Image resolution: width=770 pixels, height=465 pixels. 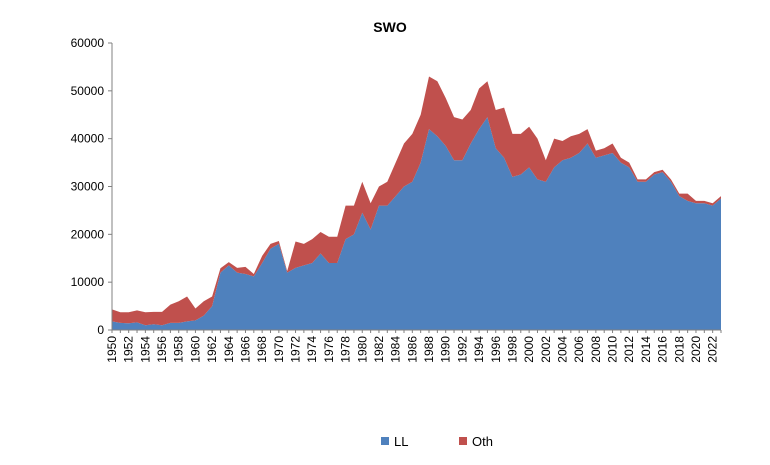 What do you see at coordinates (379, 349) in the screenshot?
I see `x-tick-label: 1982` at bounding box center [379, 349].